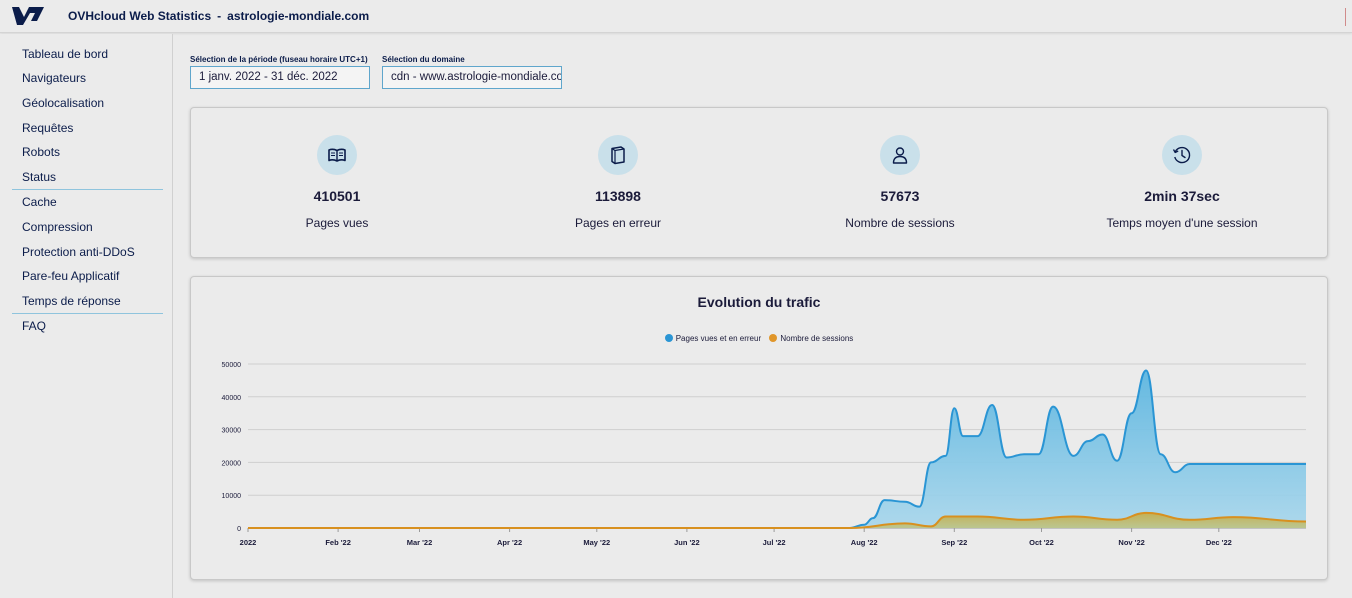 This screenshot has width=1352, height=598. I want to click on sidebar-item-faq: FAQ, so click(34, 326).